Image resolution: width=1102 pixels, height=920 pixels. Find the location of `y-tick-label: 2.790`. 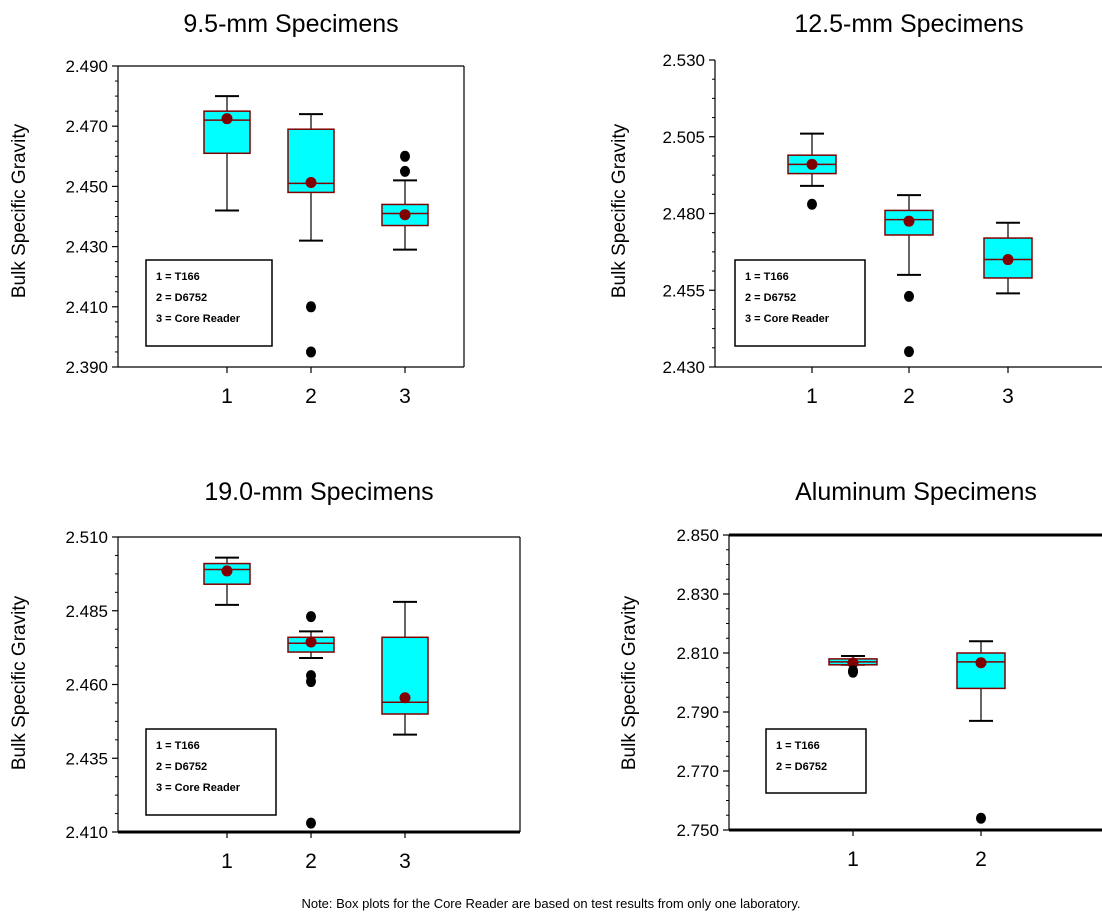

y-tick-label: 2.790 is located at coordinates (697, 712).